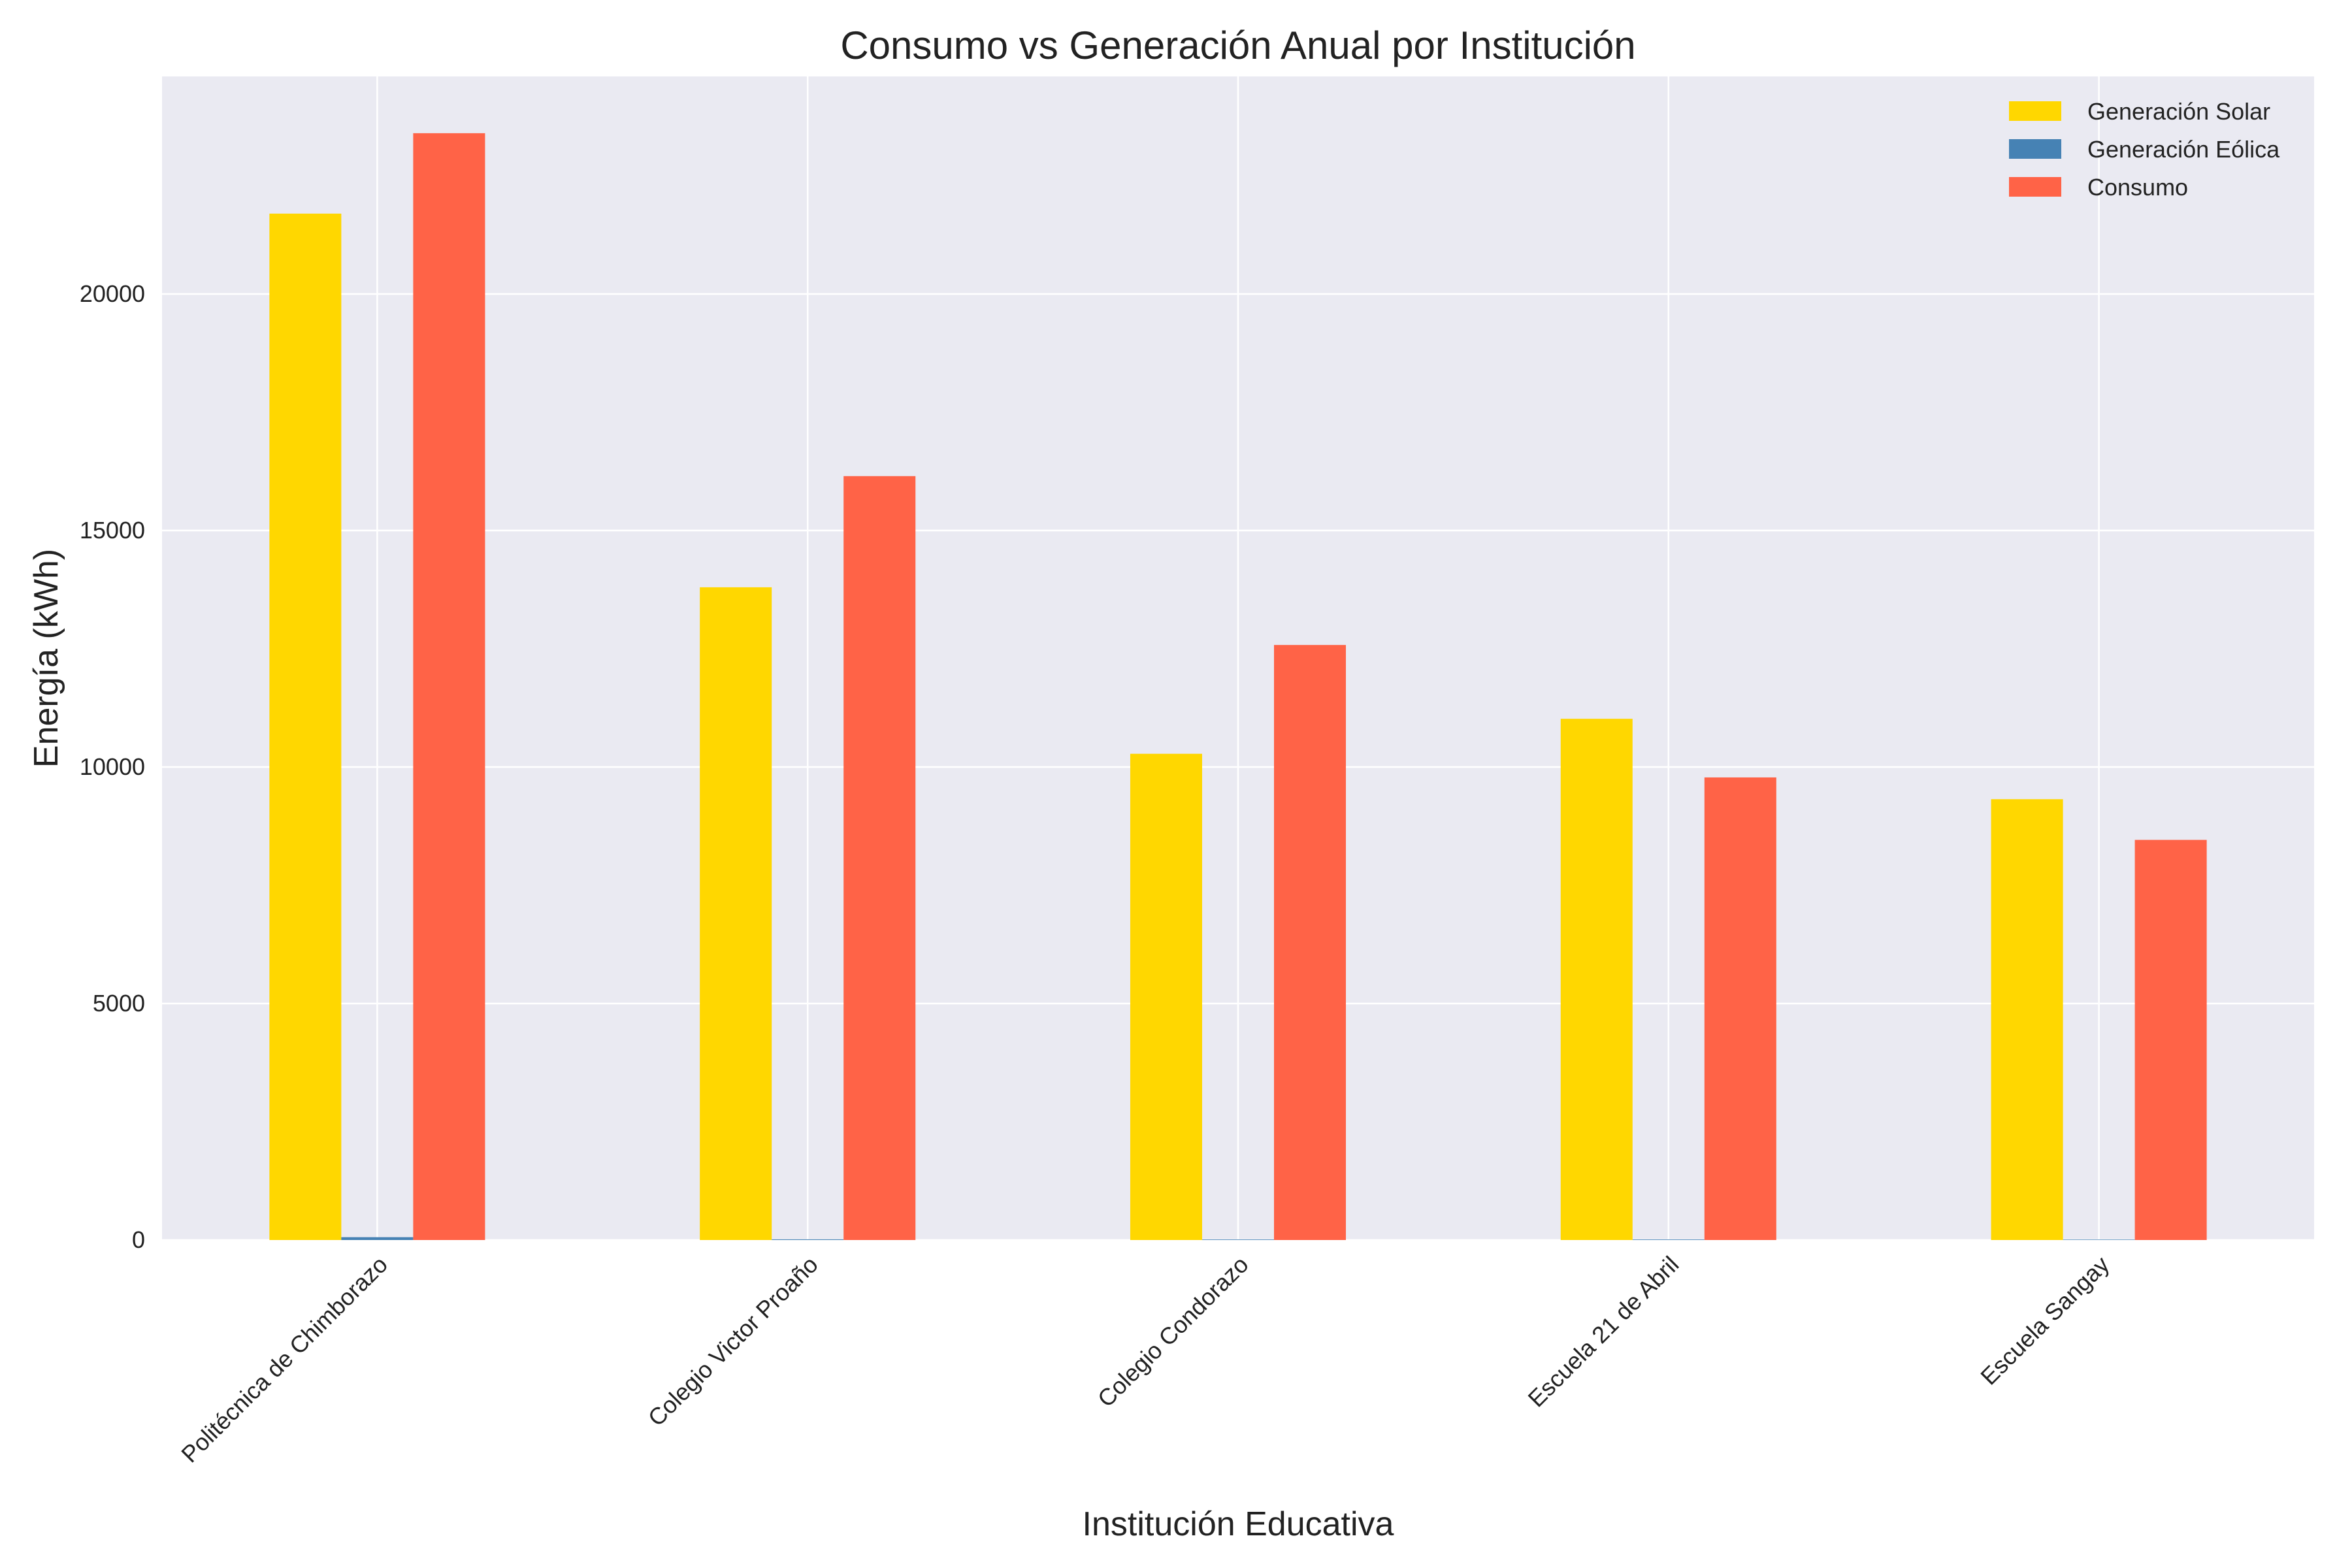  What do you see at coordinates (2044, 1320) in the screenshot?
I see `x-tick-label: Escuela Sangay` at bounding box center [2044, 1320].